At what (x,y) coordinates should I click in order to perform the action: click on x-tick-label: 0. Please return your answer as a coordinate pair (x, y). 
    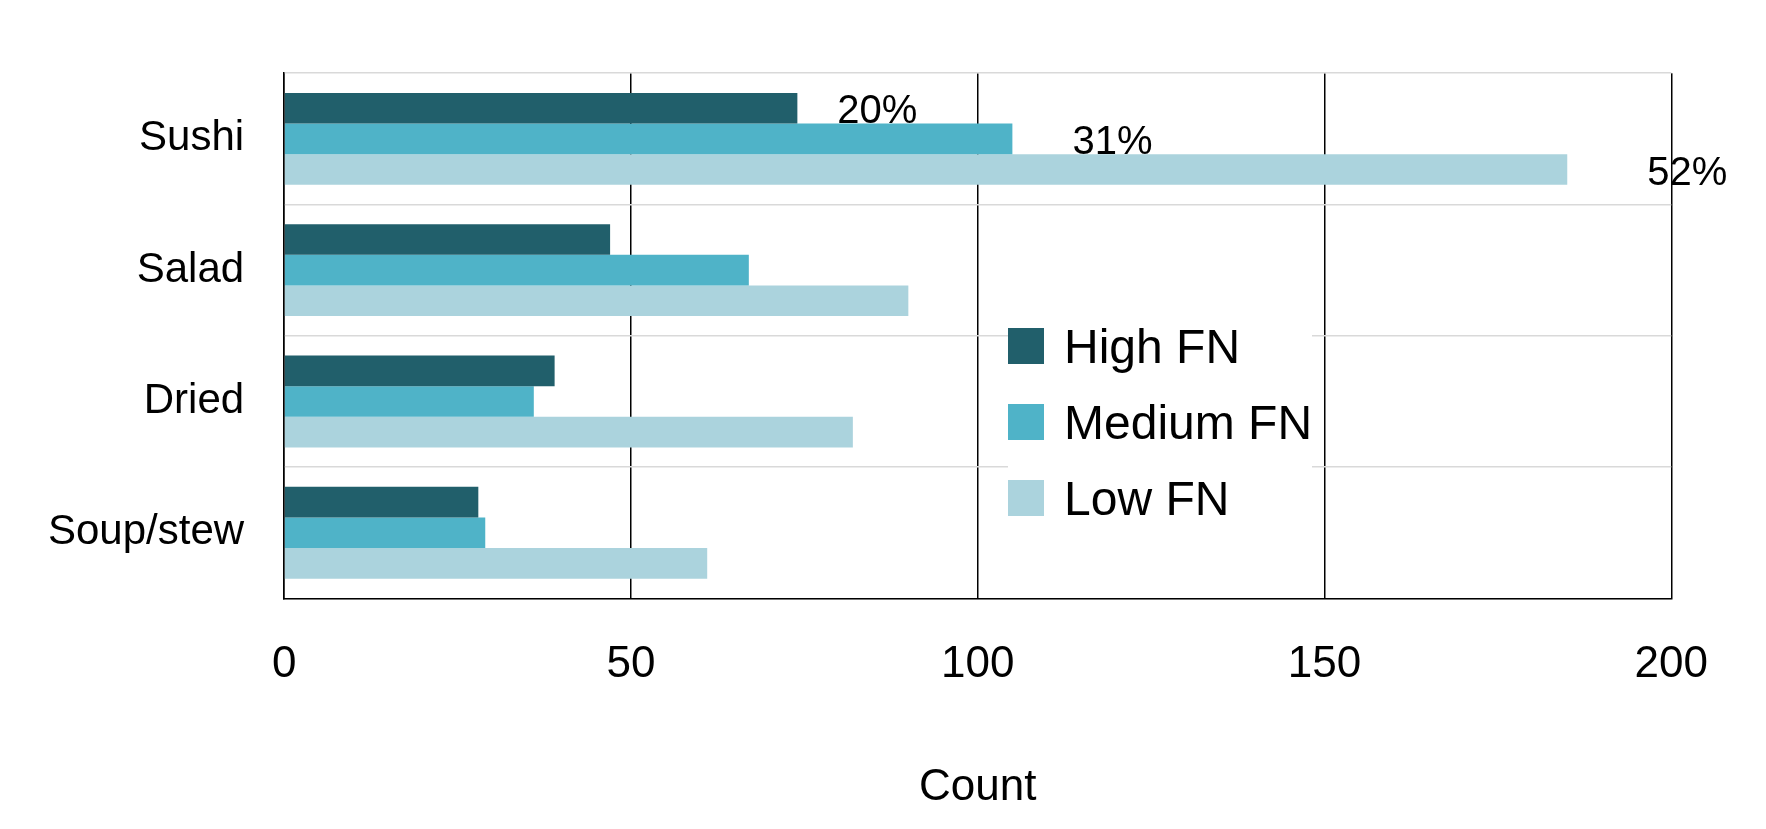
    Looking at the image, I should click on (284, 661).